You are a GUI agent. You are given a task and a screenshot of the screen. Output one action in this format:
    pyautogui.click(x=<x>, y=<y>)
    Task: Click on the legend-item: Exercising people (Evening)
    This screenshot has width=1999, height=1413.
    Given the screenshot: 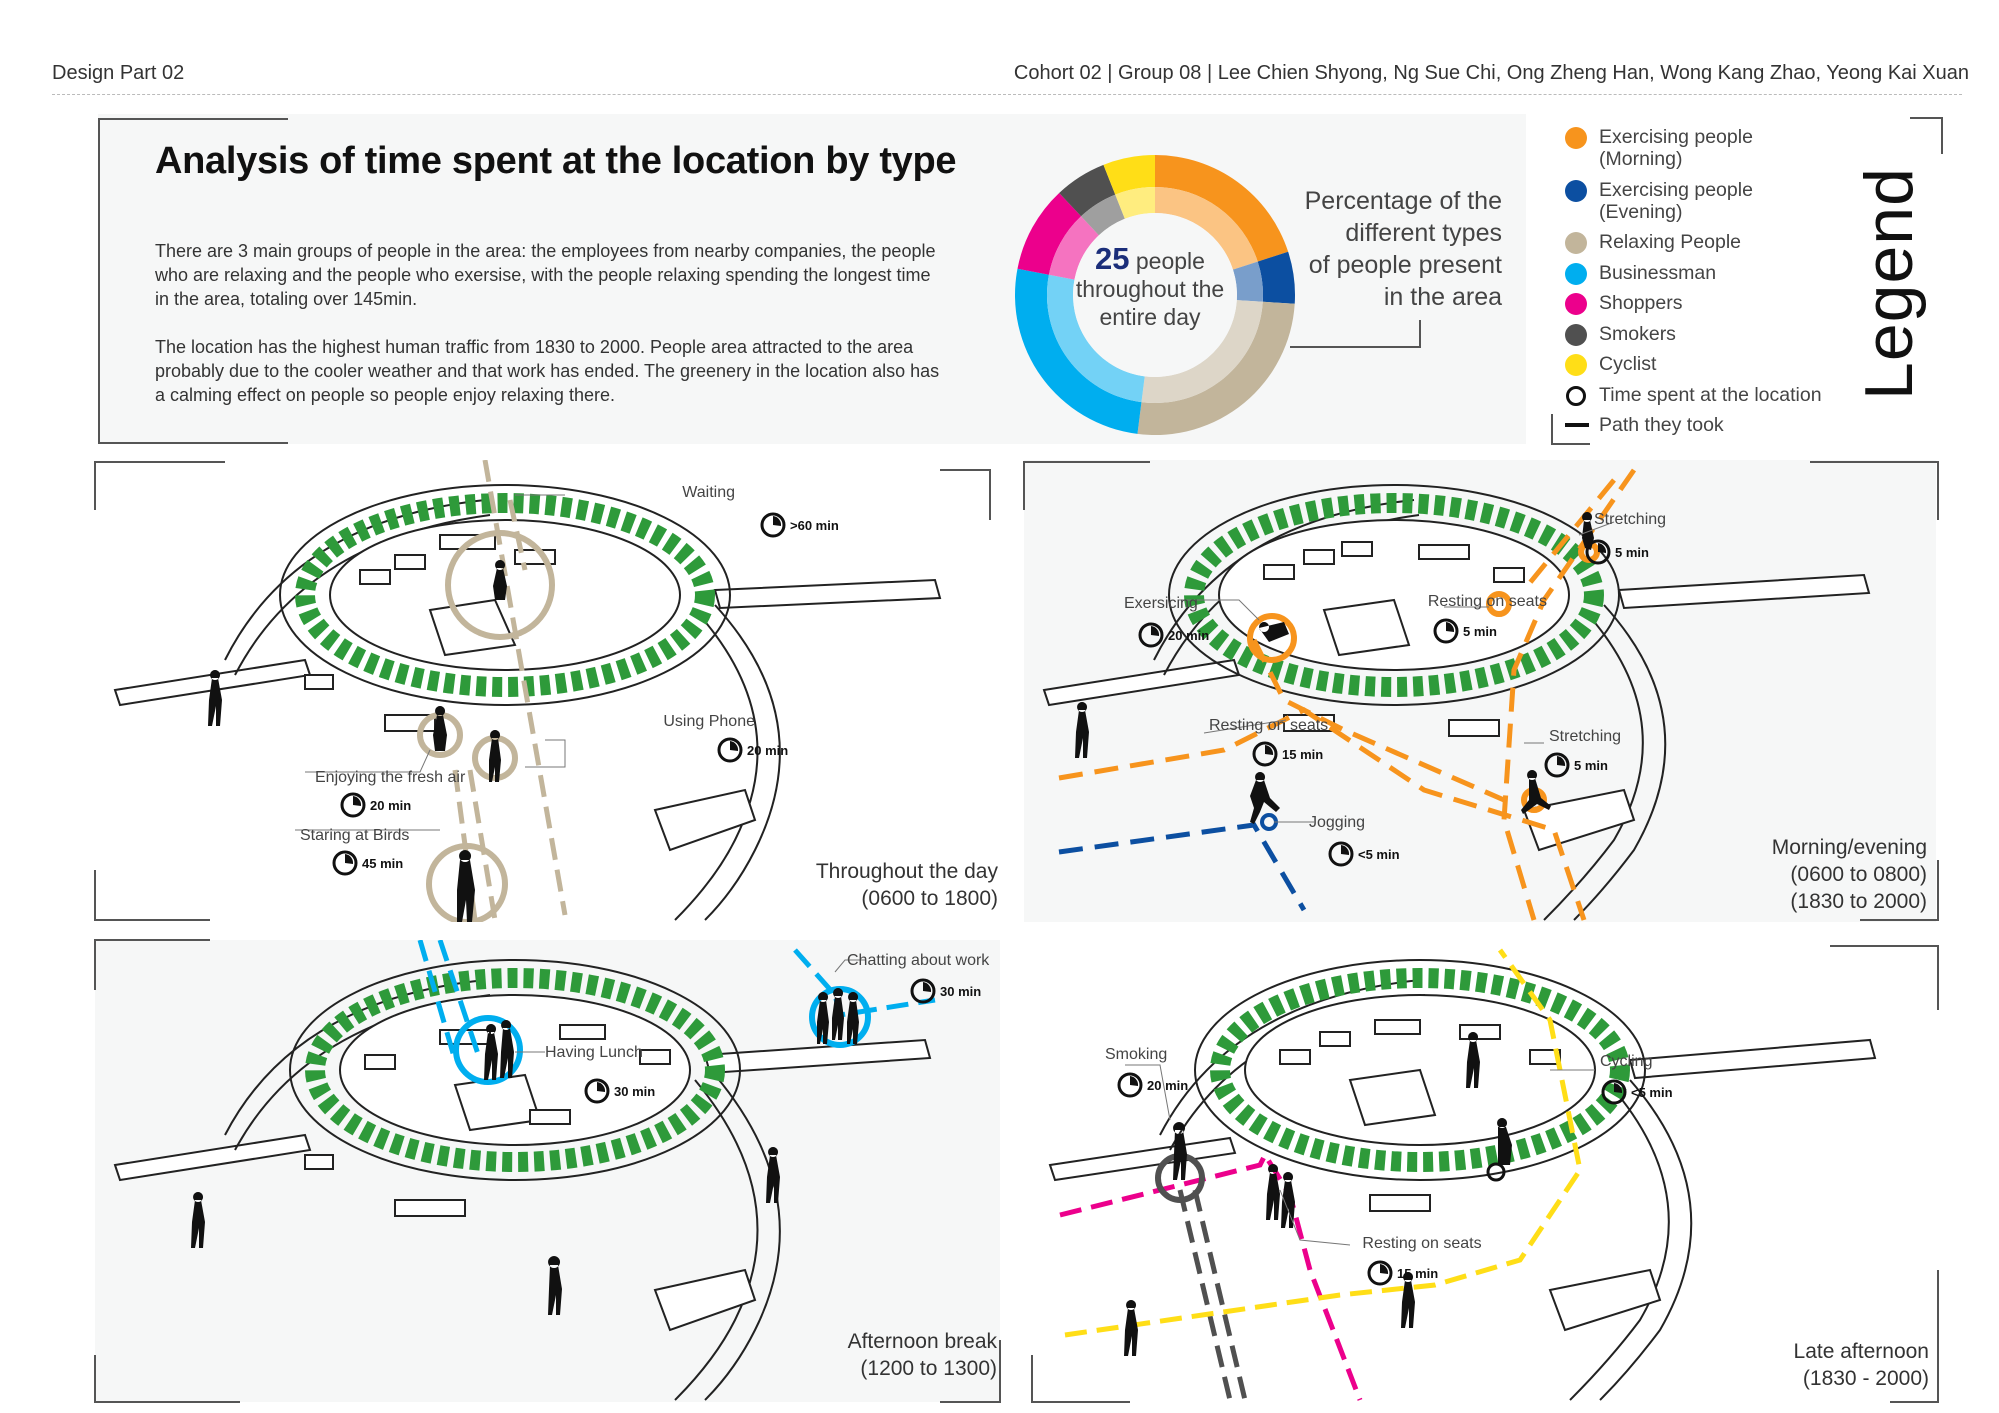 What is the action you would take?
    pyautogui.click(x=1702, y=201)
    